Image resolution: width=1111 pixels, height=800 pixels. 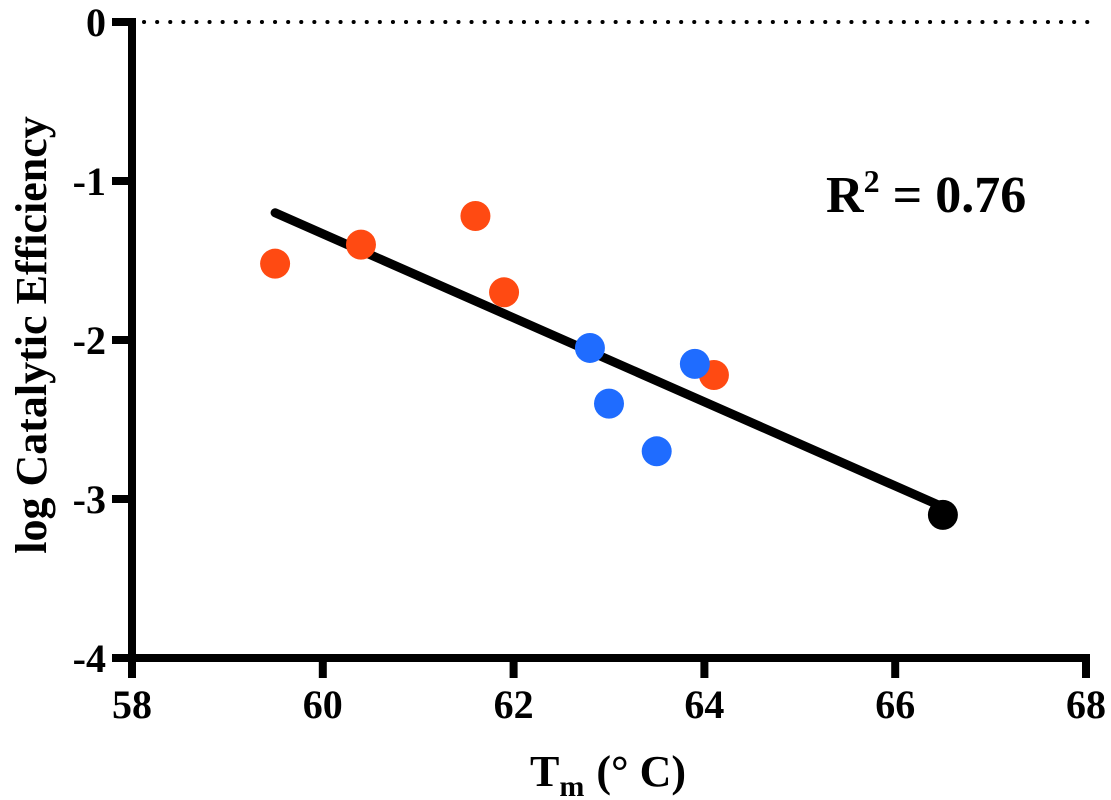 I want to click on r-squared-prefix: R, so click(x=845, y=195).